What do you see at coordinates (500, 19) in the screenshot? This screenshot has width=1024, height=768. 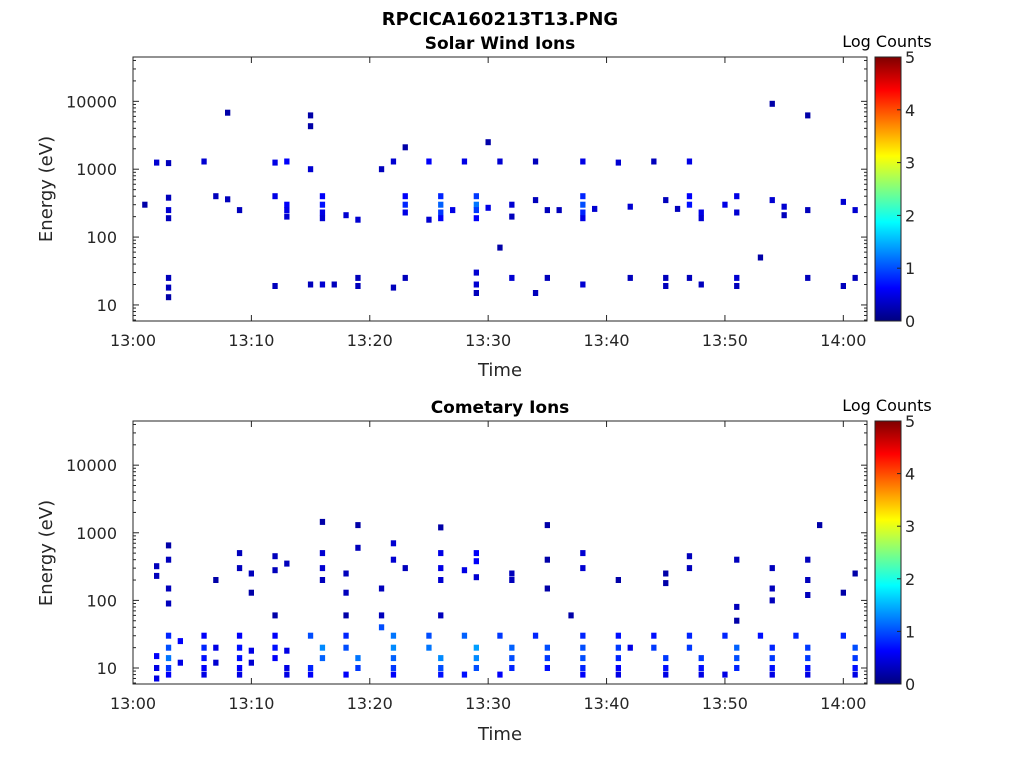 I see `figure-title: RPCICA160213T13.PNG` at bounding box center [500, 19].